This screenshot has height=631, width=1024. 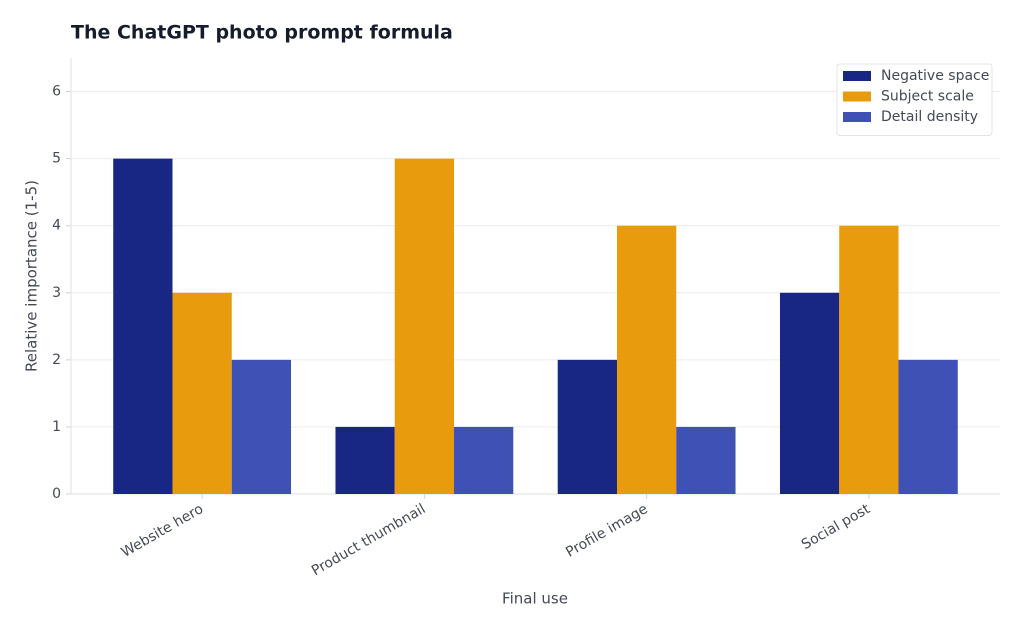 I want to click on y-tick-label: 6, so click(x=56, y=92).